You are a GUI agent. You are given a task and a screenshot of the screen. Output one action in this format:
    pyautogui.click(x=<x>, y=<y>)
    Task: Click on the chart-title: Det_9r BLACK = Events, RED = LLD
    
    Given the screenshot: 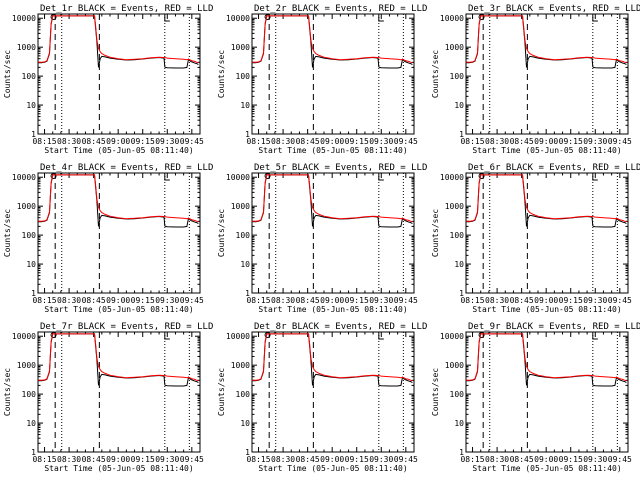 What is the action you would take?
    pyautogui.click(x=554, y=327)
    